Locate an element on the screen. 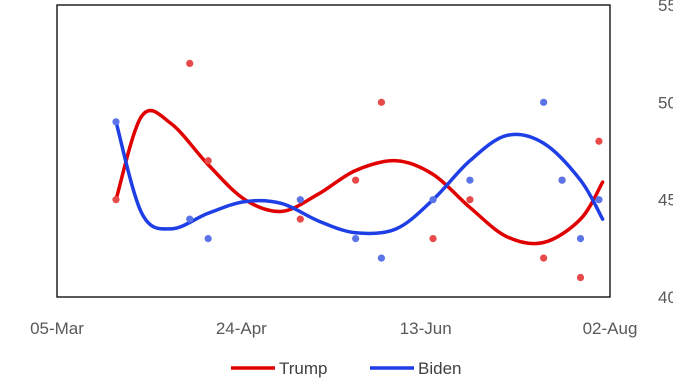 Image resolution: width=673 pixels, height=379 pixels. x-axis-tick-labels: 05-Mar 24-Apr 13-Jun 02-Aug is located at coordinates (333, 328).